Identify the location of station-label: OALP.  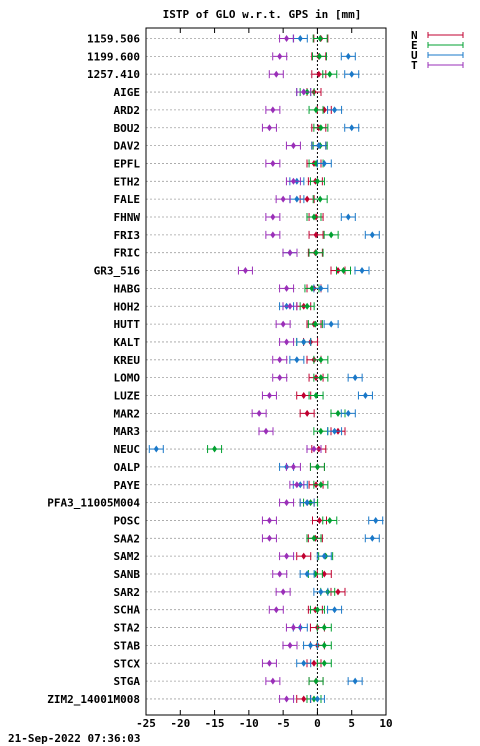
(127, 467).